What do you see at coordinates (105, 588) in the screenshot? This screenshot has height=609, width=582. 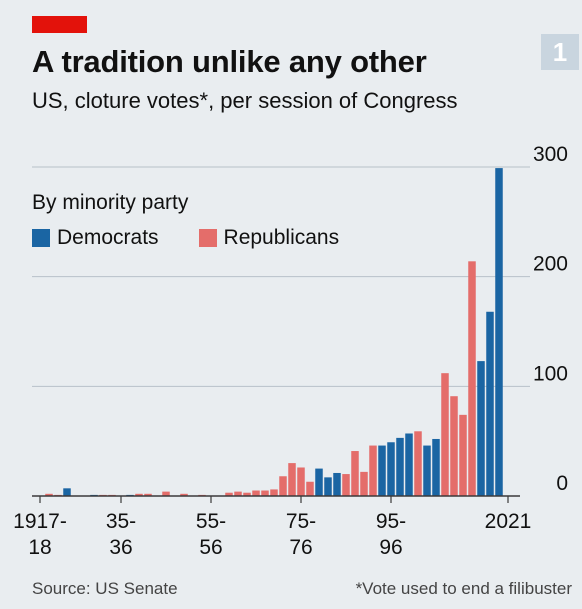 I see `source-note: Source: US Senate` at bounding box center [105, 588].